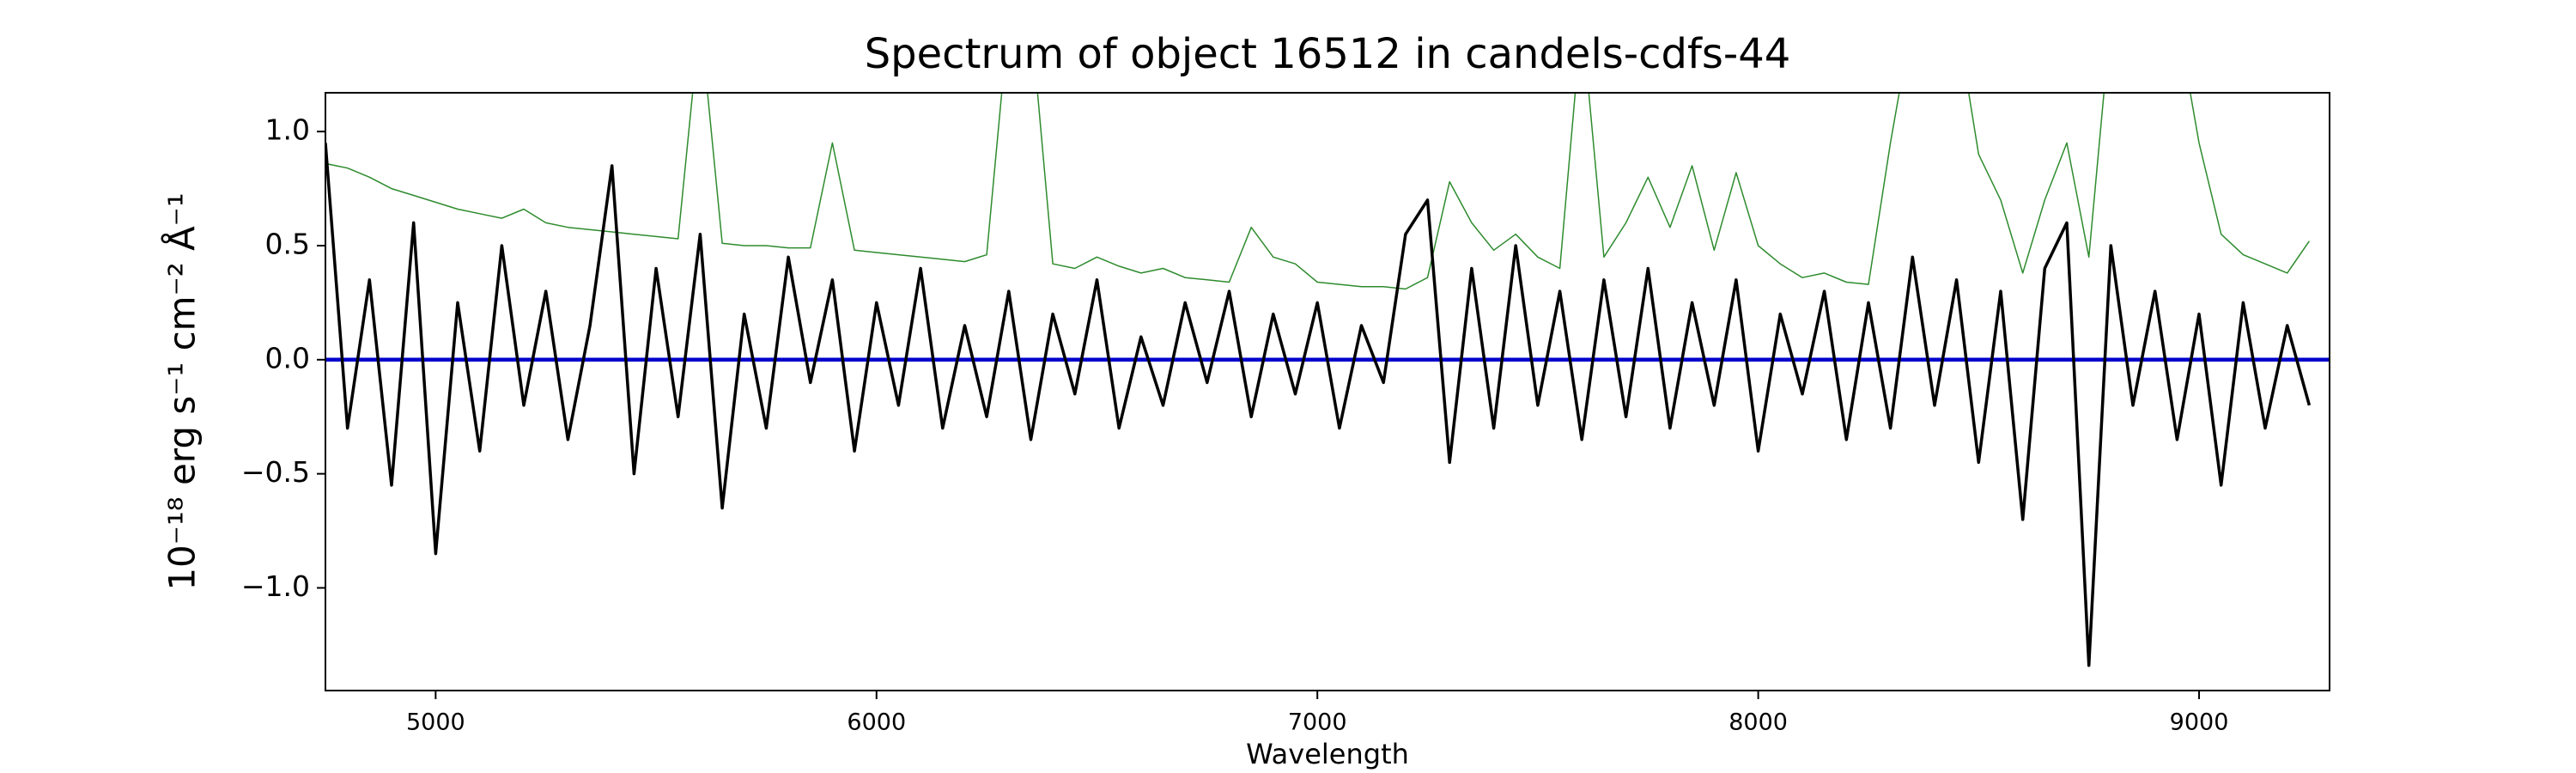 Image resolution: width=2576 pixels, height=773 pixels. Describe the element at coordinates (182, 391) in the screenshot. I see `y-axis-label: 10⁻¹⁸ erg s⁻¹ cm⁻² Å⁻¹` at that location.